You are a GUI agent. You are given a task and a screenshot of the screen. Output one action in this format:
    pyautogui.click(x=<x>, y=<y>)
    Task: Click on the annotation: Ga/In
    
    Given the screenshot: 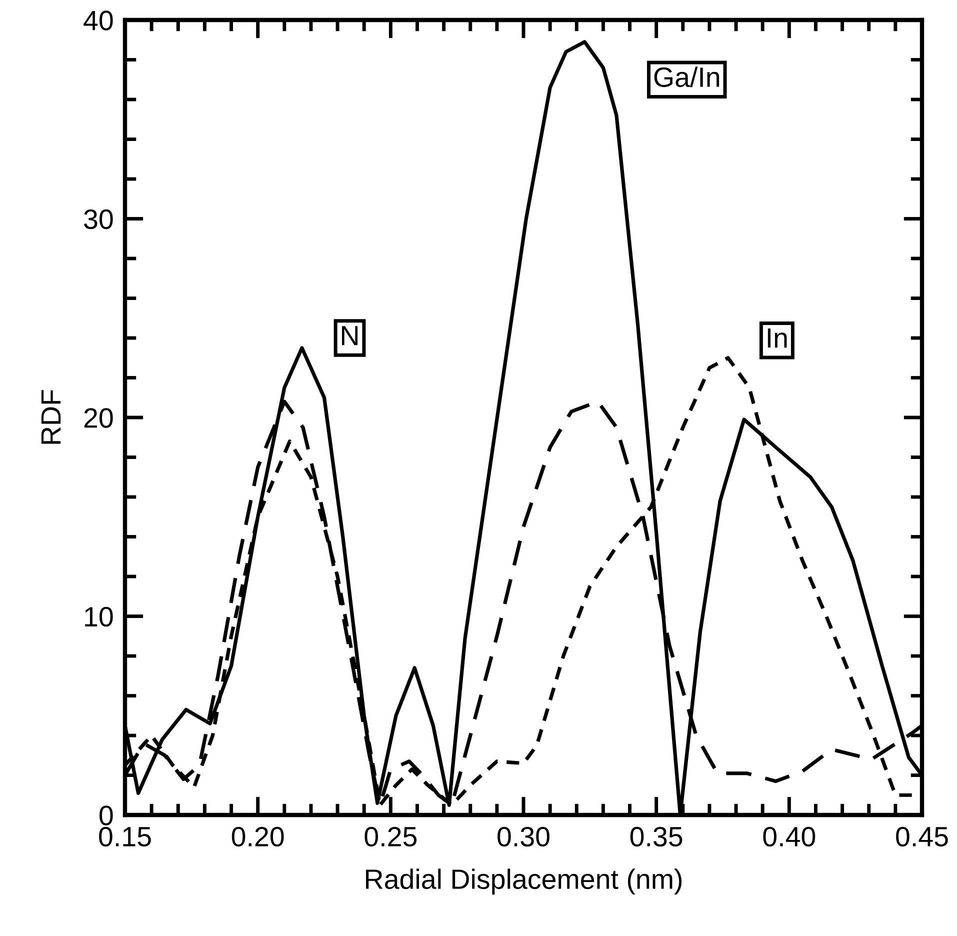 What is the action you would take?
    pyautogui.click(x=687, y=77)
    